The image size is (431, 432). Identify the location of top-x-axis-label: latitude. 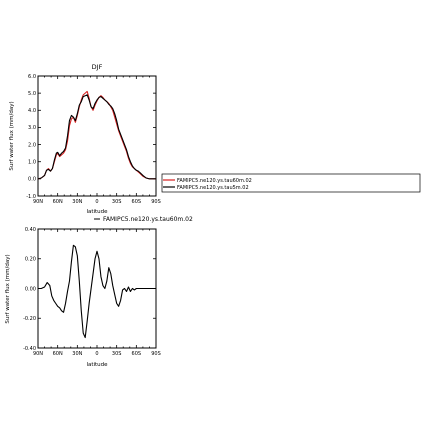
(97, 212).